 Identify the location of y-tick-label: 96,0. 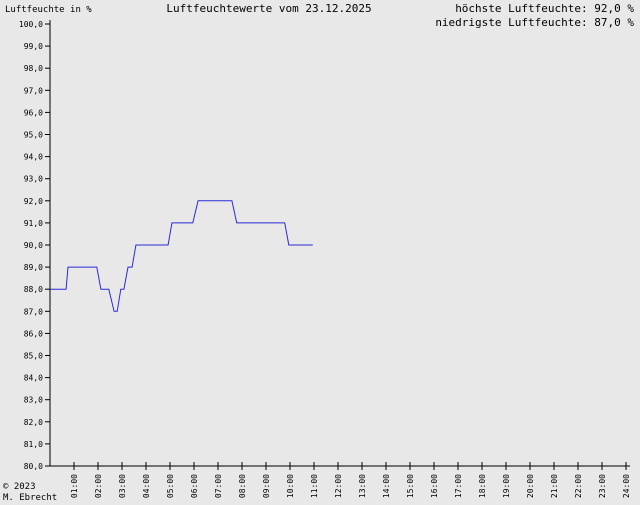
(33, 112).